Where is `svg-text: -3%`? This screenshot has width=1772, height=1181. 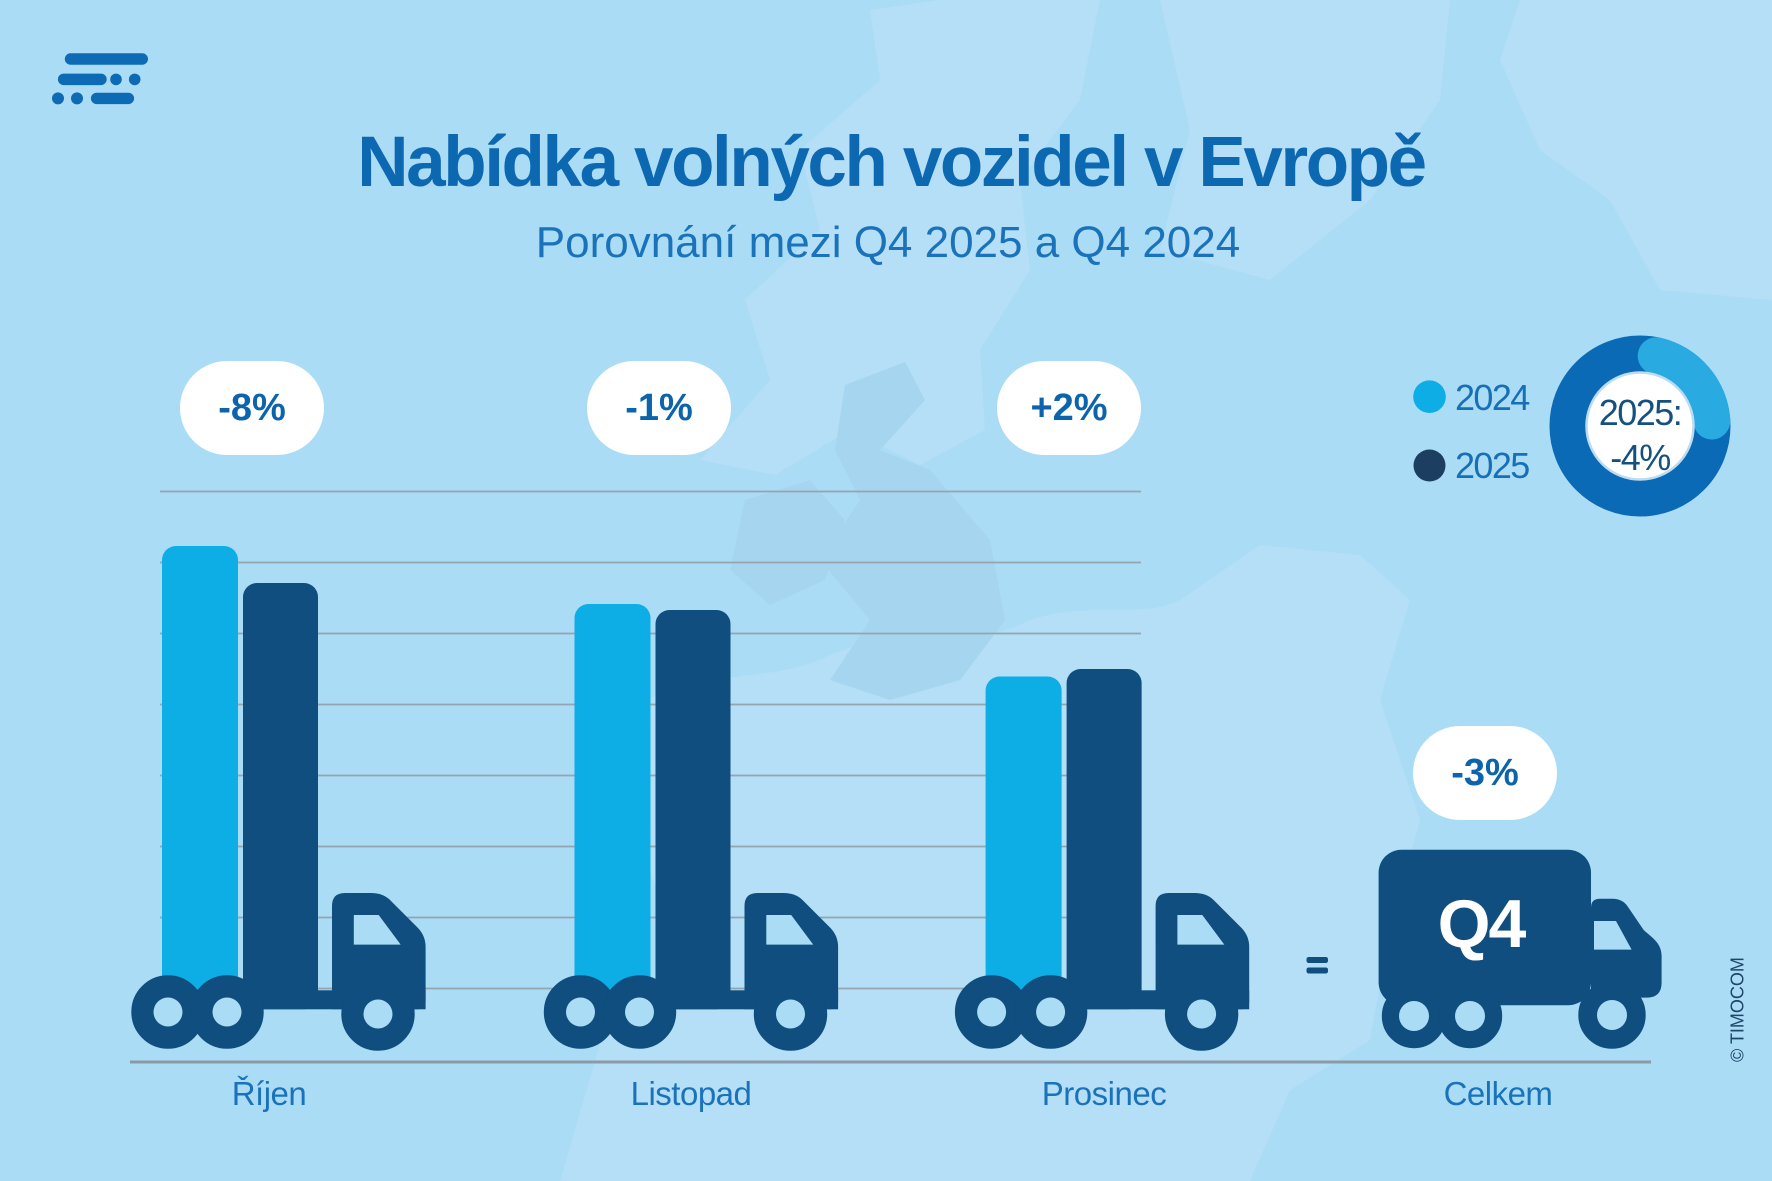 svg-text: -3% is located at coordinates (1485, 773).